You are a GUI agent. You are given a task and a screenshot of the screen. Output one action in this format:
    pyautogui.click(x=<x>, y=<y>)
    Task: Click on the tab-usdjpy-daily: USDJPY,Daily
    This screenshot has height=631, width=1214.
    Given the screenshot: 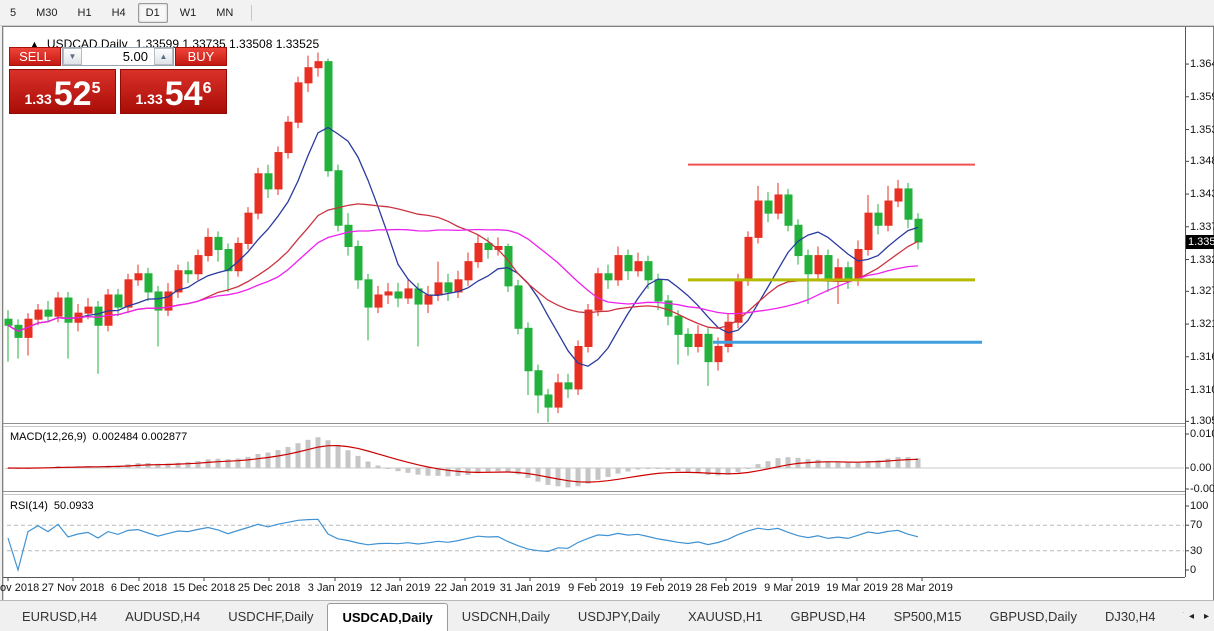 What is the action you would take?
    pyautogui.click(x=619, y=616)
    